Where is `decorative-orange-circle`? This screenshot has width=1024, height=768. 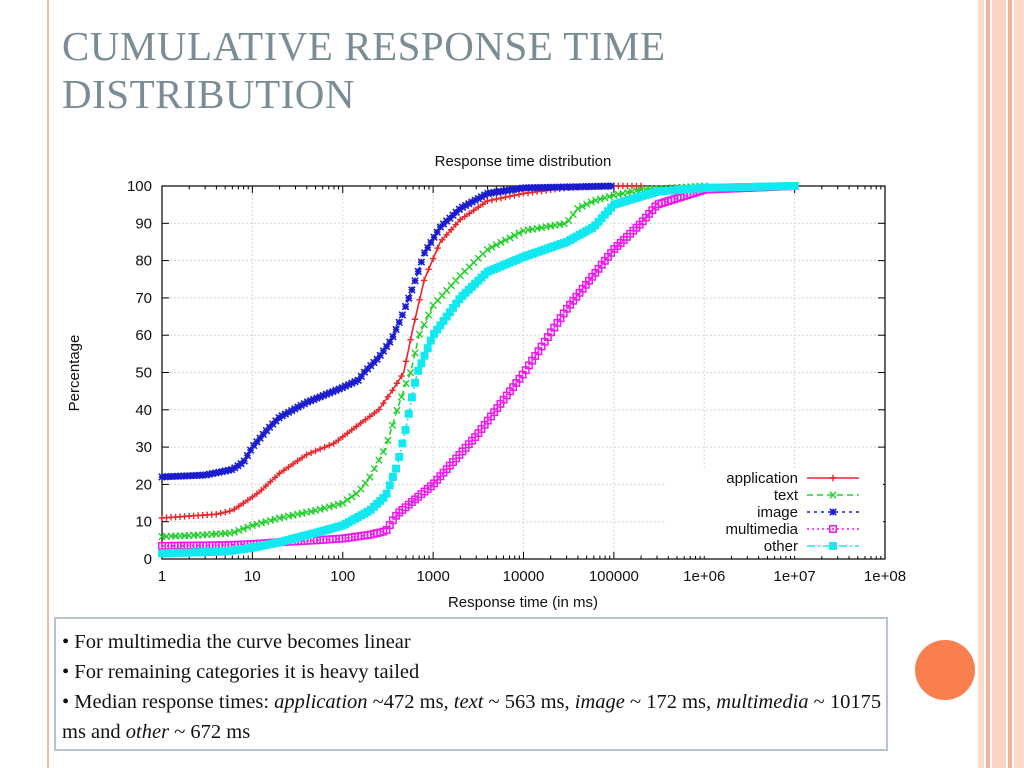
decorative-orange-circle is located at coordinates (945, 670).